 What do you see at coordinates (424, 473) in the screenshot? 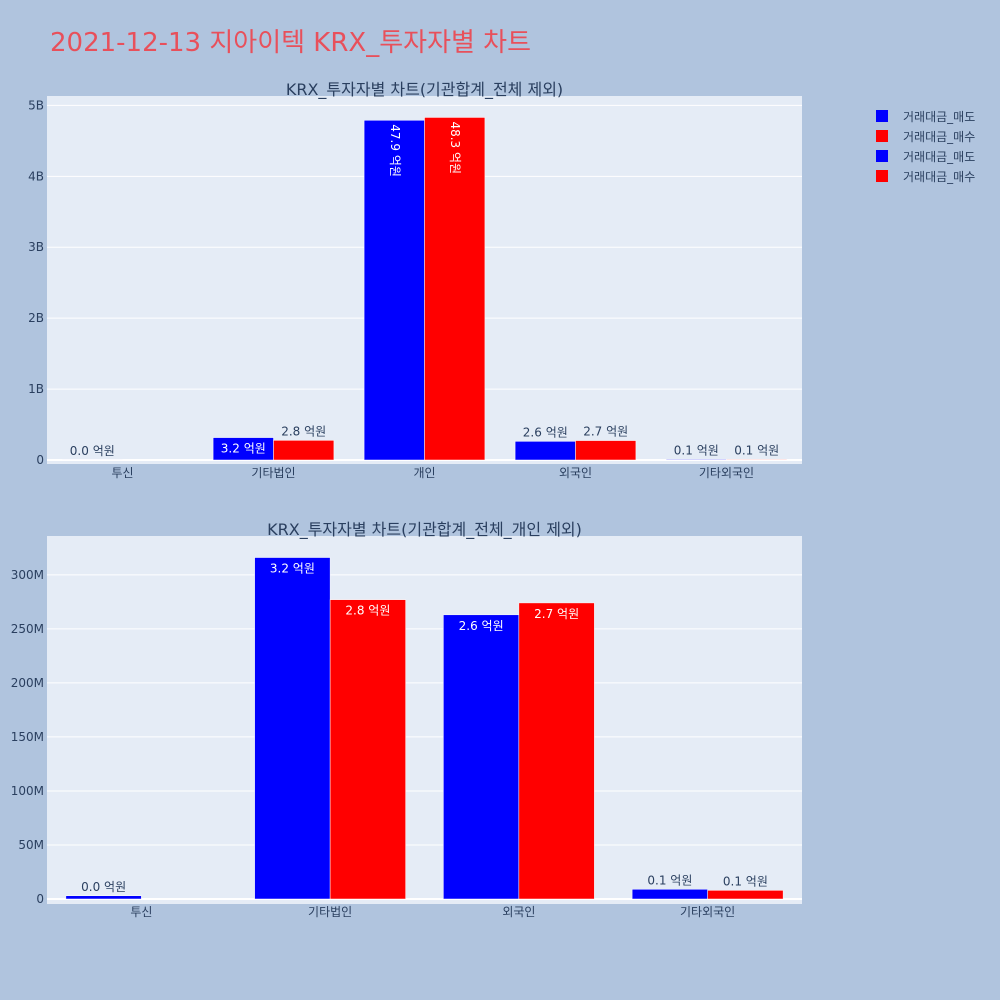
I see `x-tick-label: 개인` at bounding box center [424, 473].